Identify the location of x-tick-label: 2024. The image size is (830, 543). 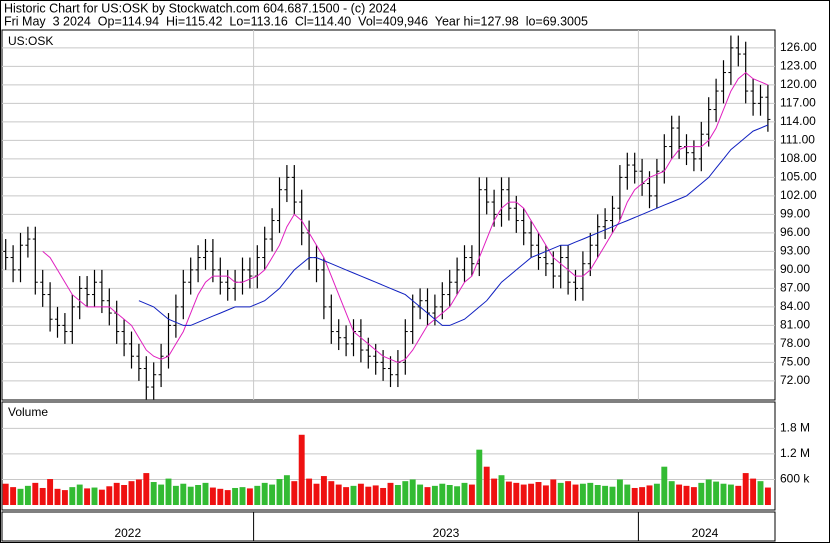
(705, 533).